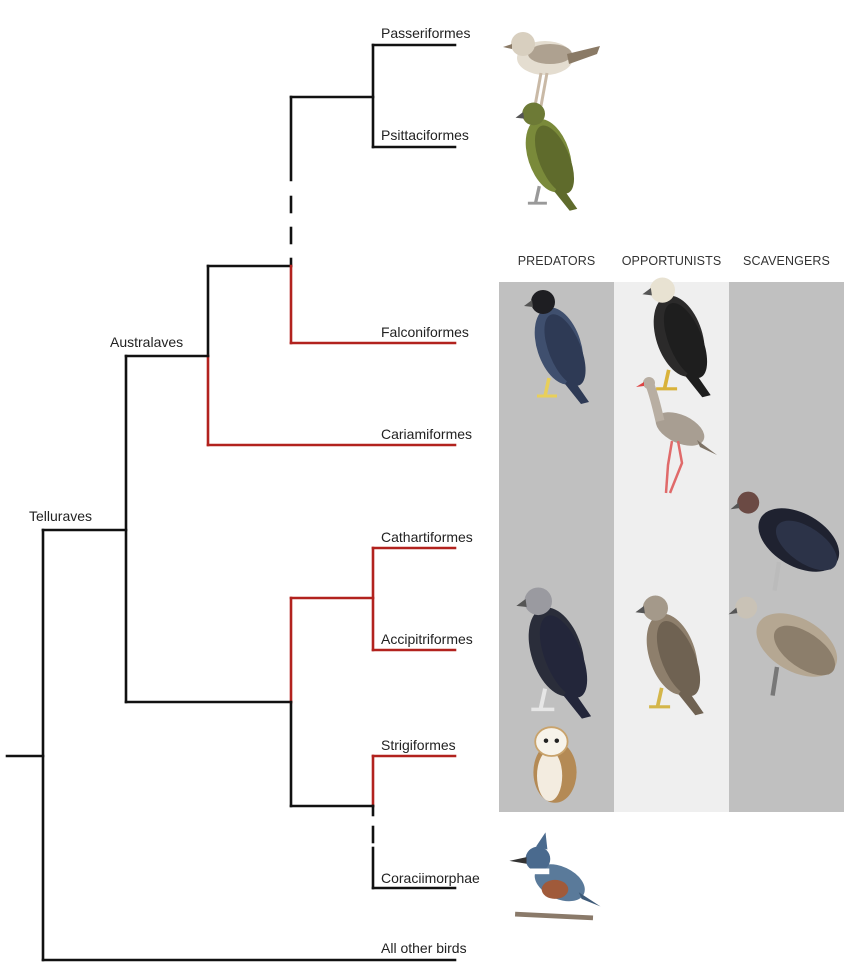 This screenshot has height=980, width=868. Describe the element at coordinates (554, 653) in the screenshot. I see `harpy-eagle-illustration` at that location.